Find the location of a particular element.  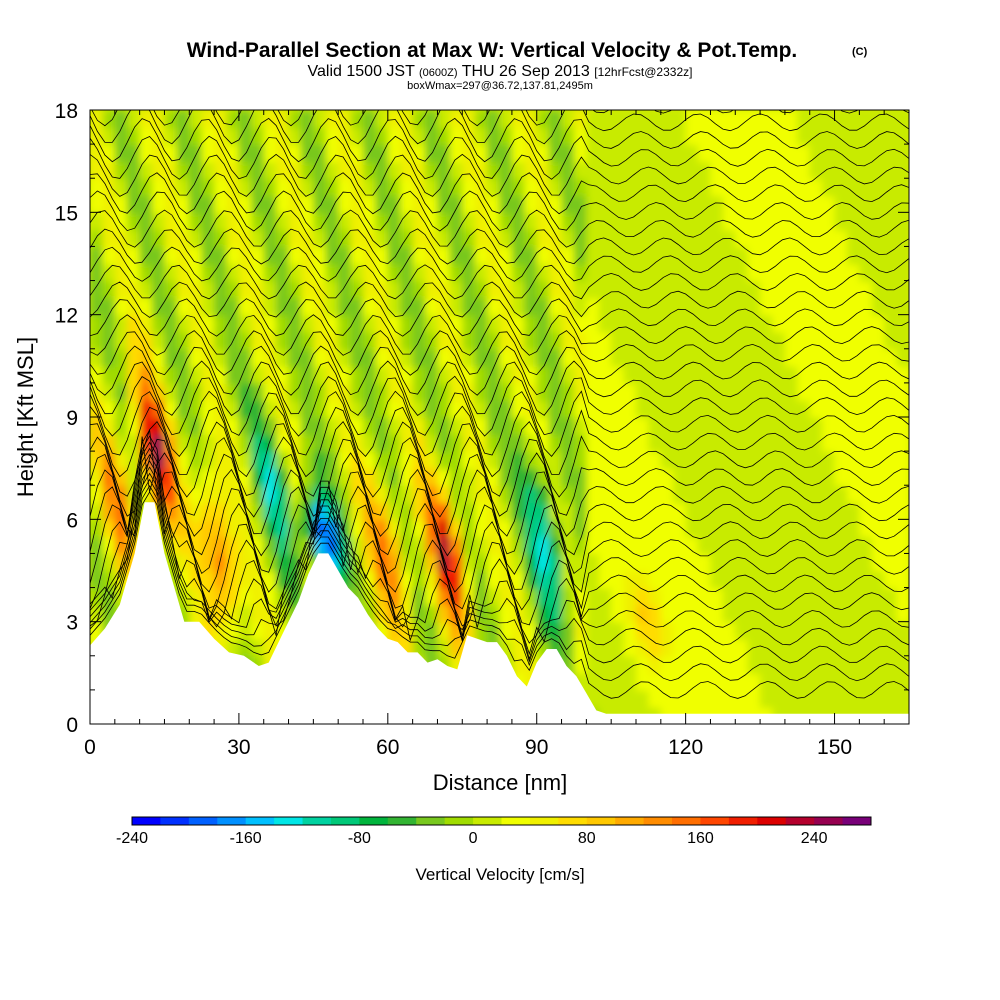

colorbar is located at coordinates (501, 821).